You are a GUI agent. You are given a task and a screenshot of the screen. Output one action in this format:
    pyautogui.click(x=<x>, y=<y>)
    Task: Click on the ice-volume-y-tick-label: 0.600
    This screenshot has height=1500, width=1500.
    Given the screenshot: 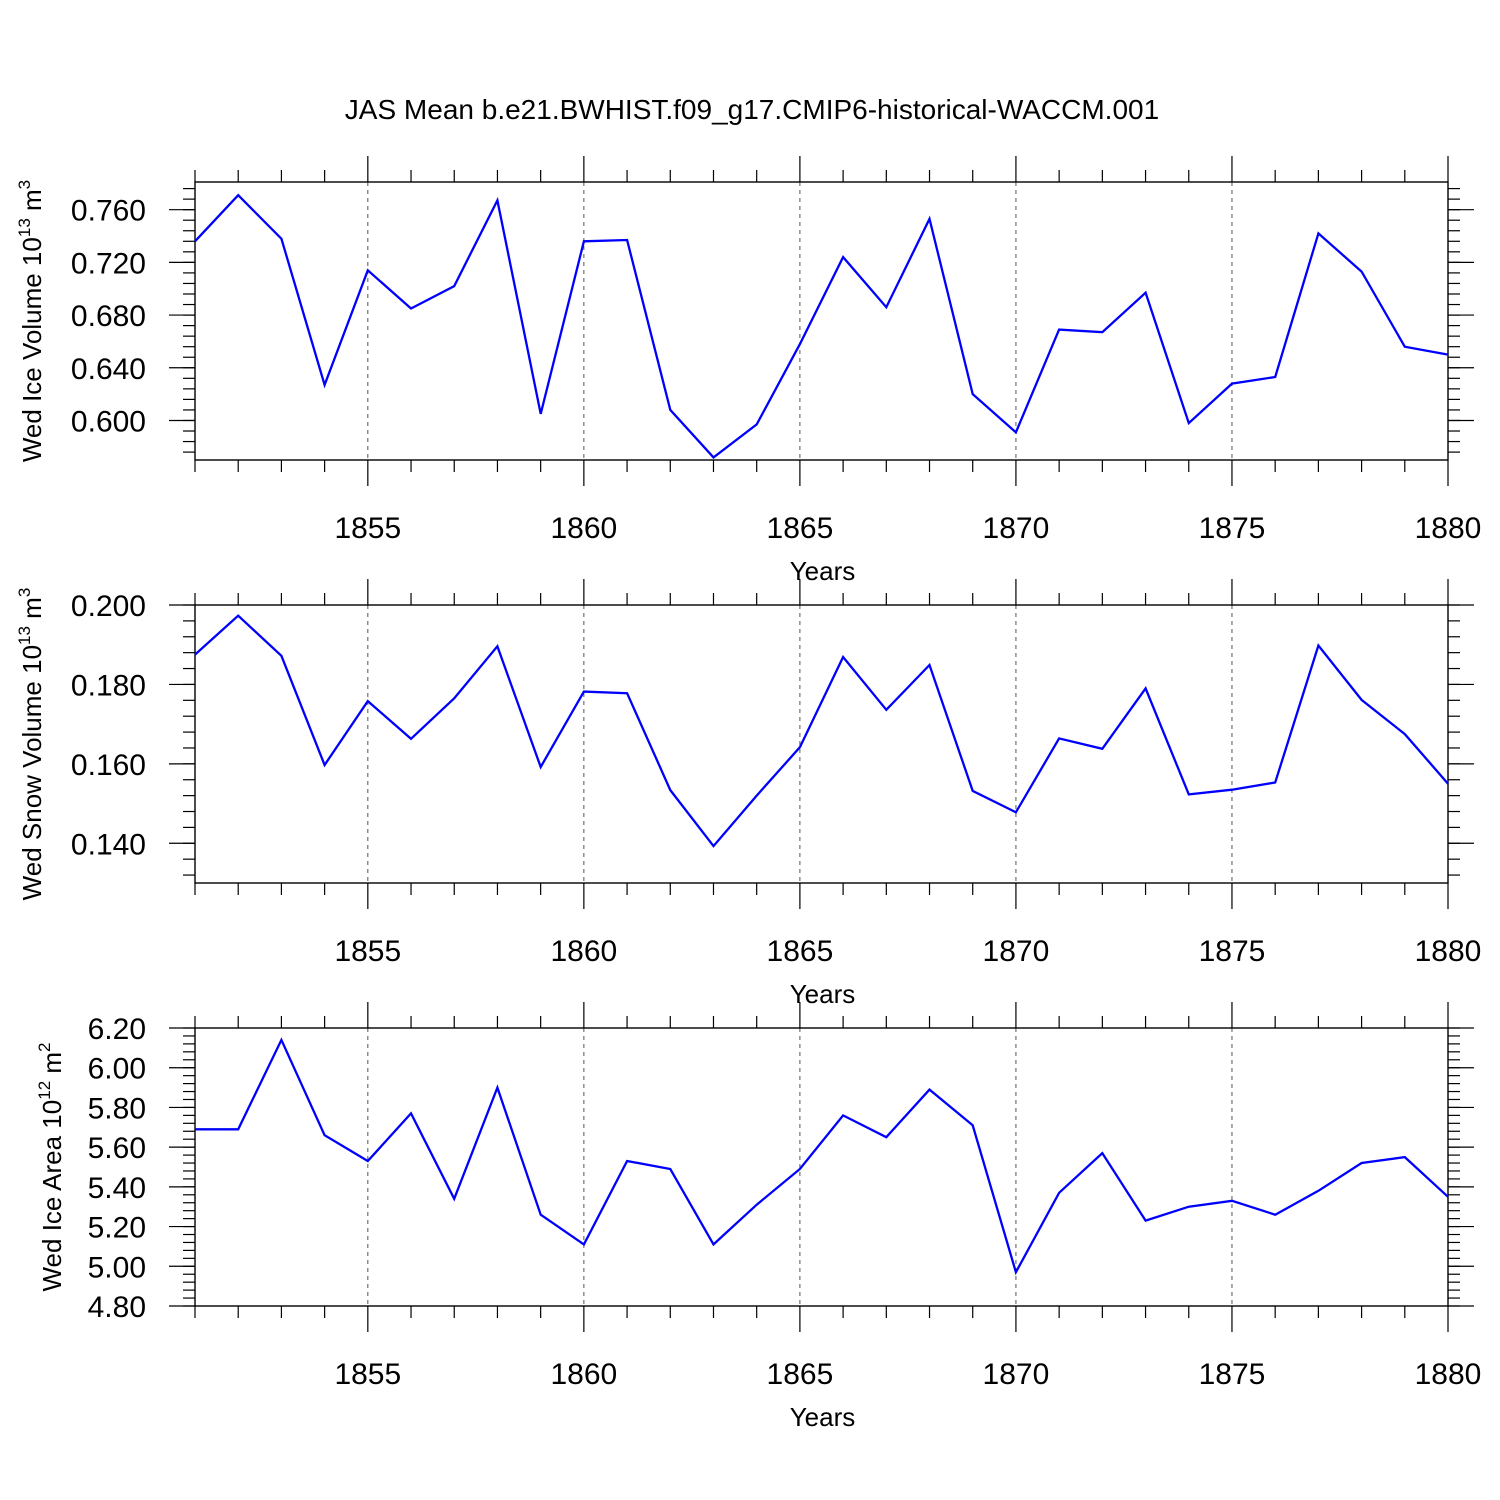 What is the action you would take?
    pyautogui.click(x=108, y=421)
    